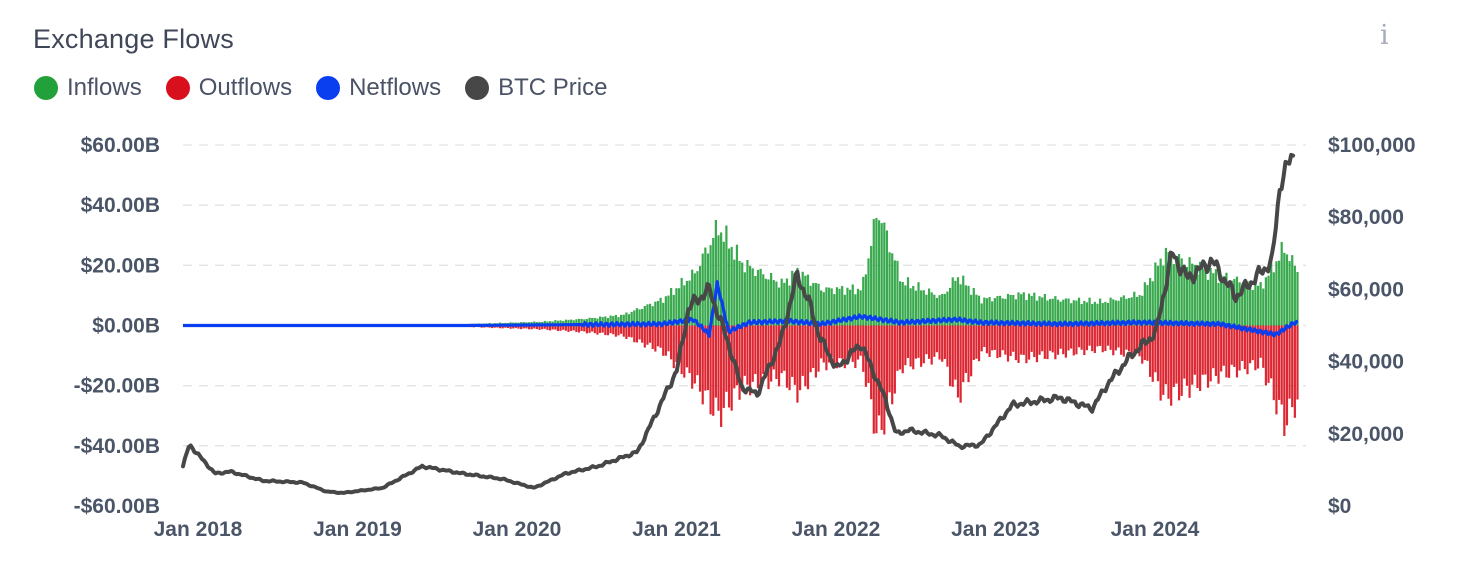 The width and height of the screenshot is (1476, 580). I want to click on chart-legend: Inflows Outflows Netflows BTC Price, so click(332, 88).